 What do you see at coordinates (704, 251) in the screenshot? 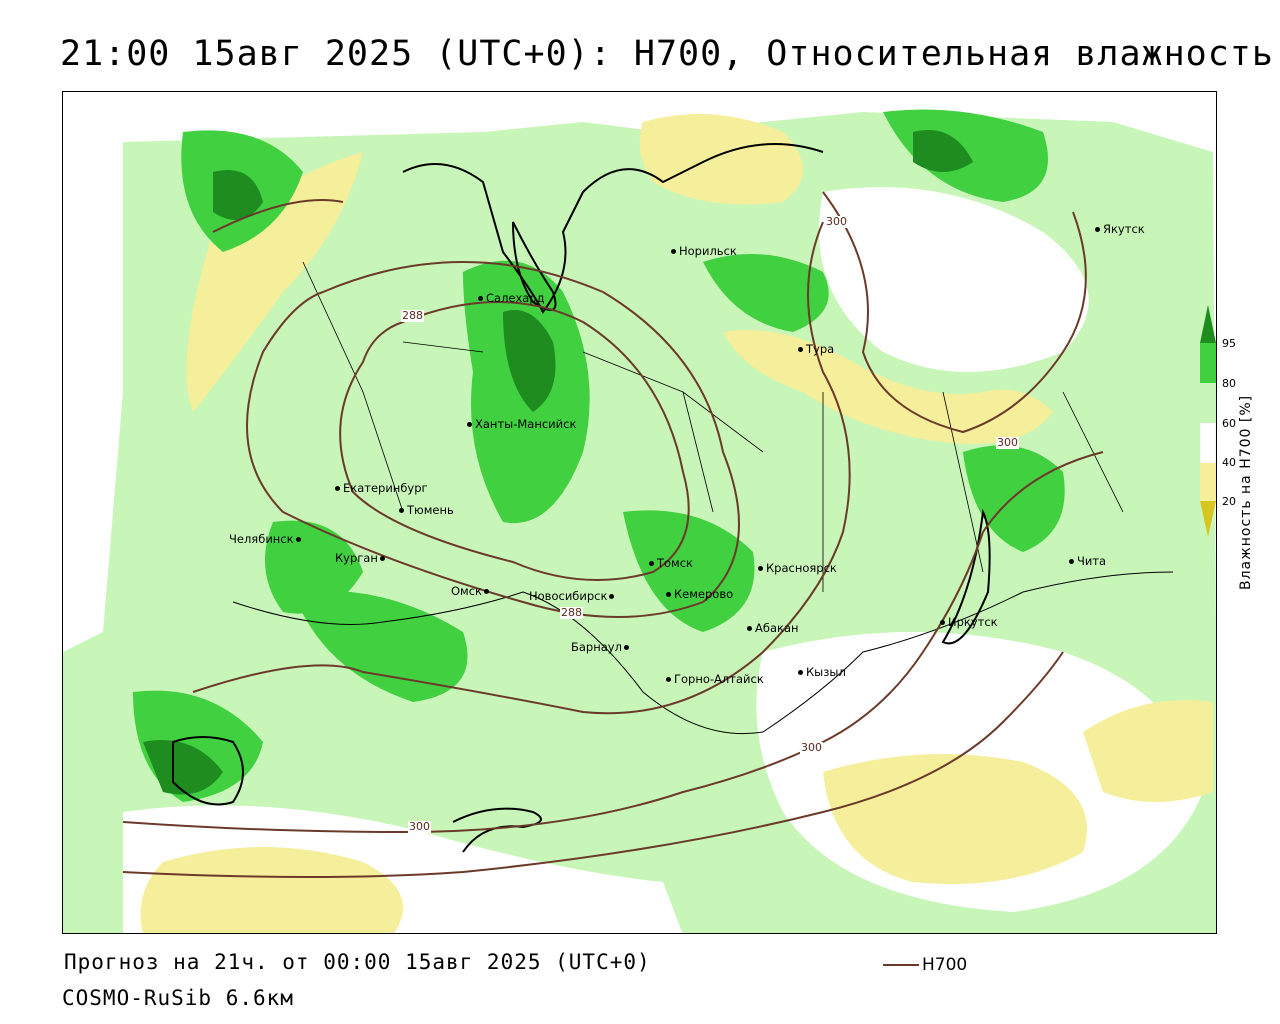
I see `city-norilsk: Норильск` at bounding box center [704, 251].